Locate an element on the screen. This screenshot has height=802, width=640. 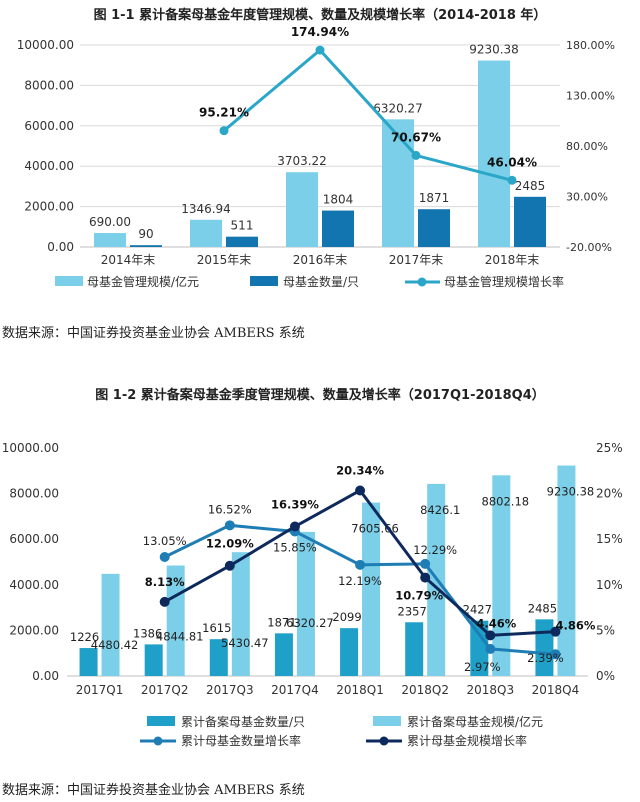
y2-tick-label: 25% is located at coordinates (609, 448).